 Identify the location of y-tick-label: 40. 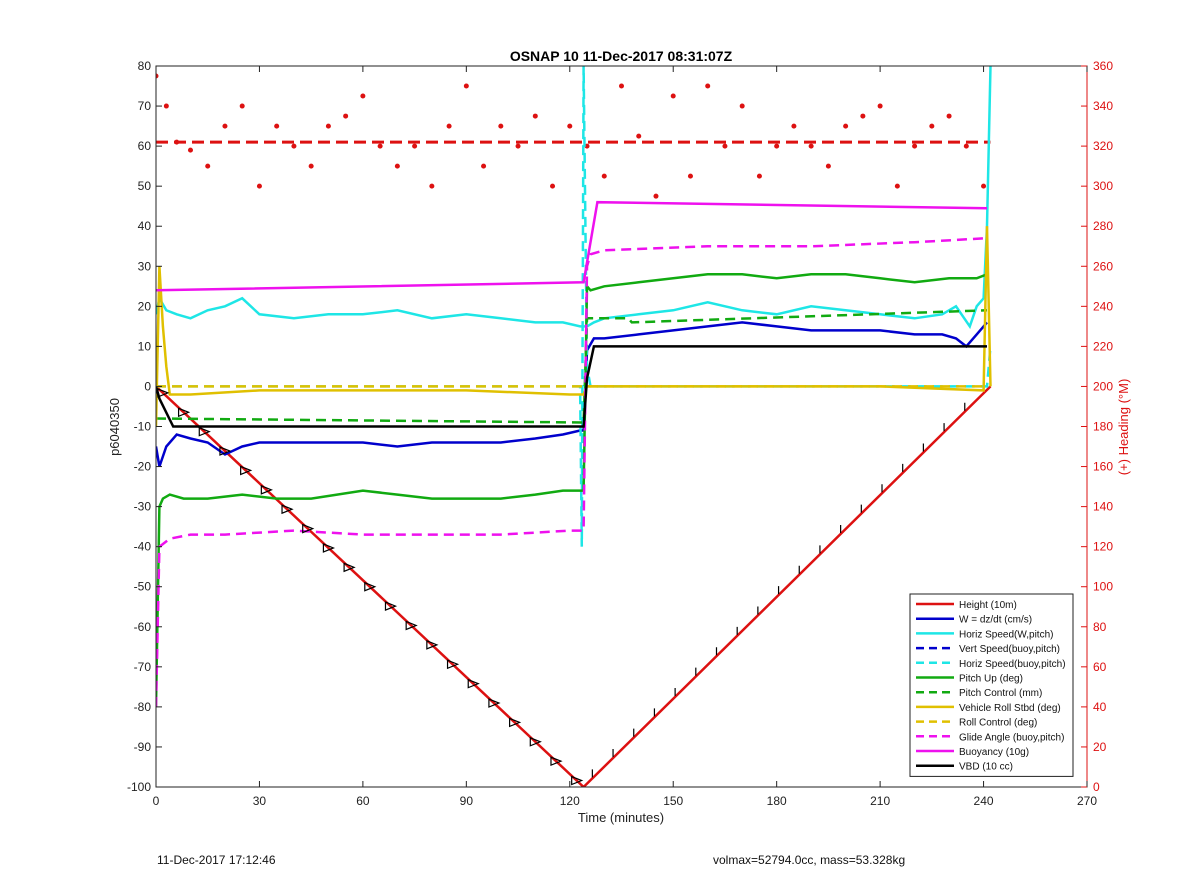
(145, 226).